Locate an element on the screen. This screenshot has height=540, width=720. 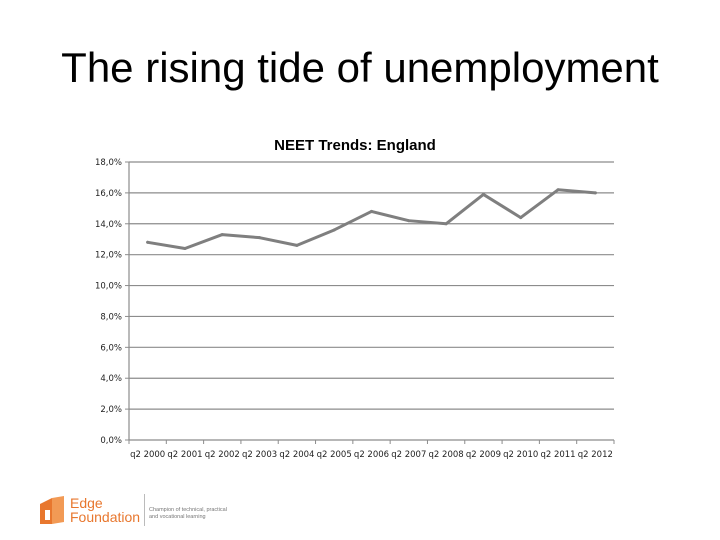
x-tick-label: q2 2003 is located at coordinates (259, 455).